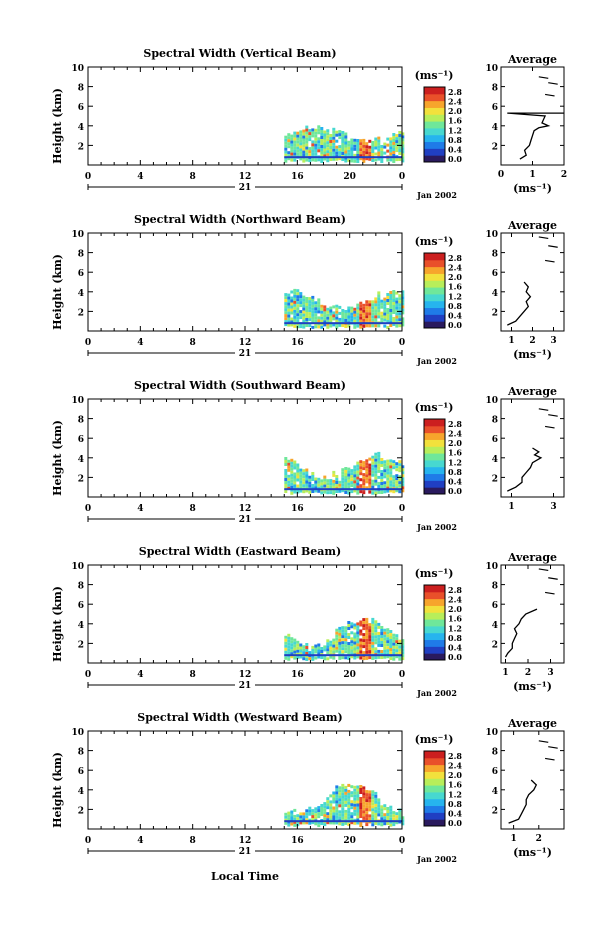  Describe the element at coordinates (455, 325) in the screenshot. I see `colorbar-tick-label: 0.0` at that location.